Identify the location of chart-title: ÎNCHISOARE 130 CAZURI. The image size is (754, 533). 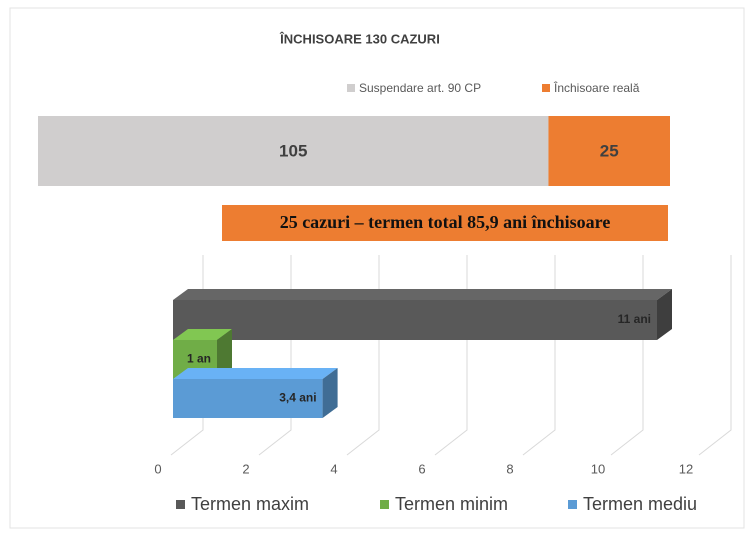
(359, 38).